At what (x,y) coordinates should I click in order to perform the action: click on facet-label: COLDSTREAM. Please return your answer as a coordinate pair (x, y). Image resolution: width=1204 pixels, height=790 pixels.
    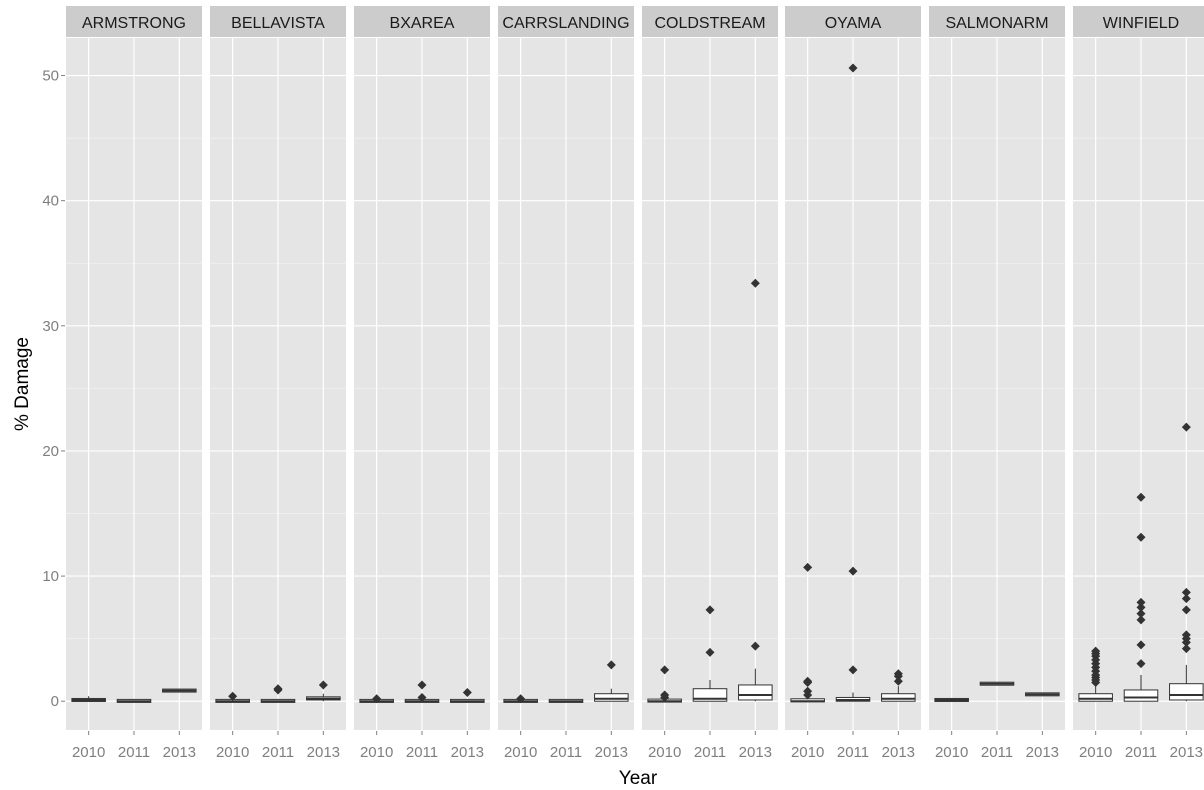
    Looking at the image, I should click on (709, 23).